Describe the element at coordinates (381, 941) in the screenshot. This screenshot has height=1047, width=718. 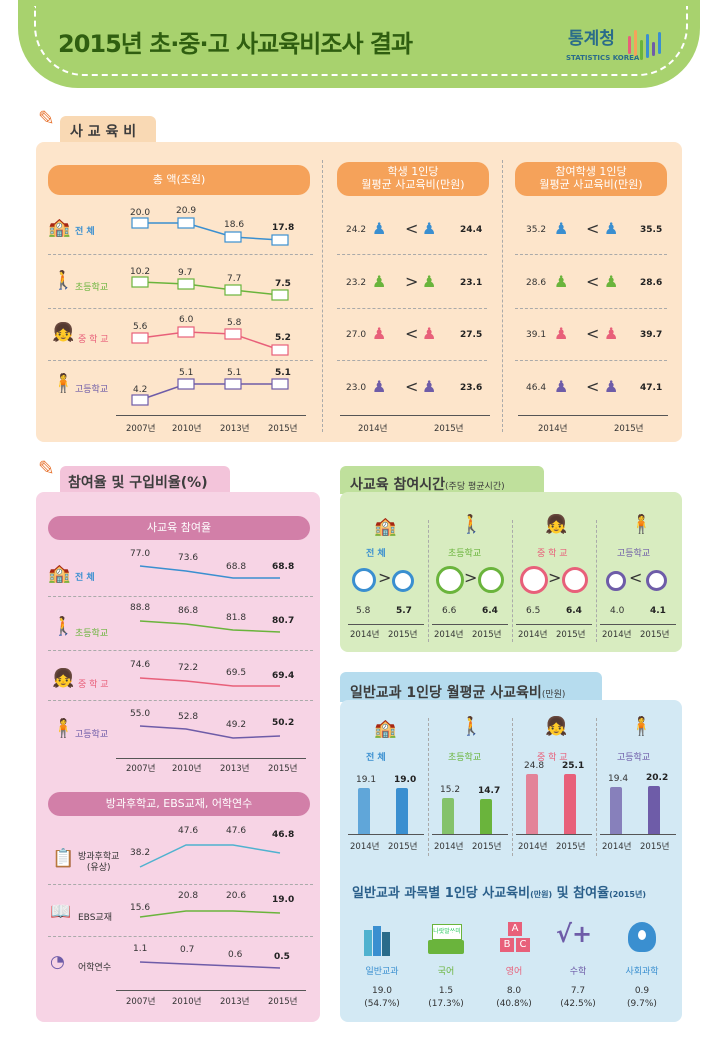
I see `books-icon` at that location.